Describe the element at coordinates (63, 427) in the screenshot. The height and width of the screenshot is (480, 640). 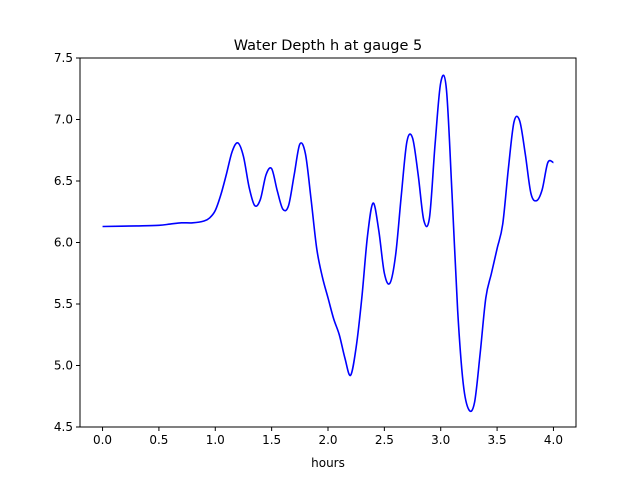
I see `y-tick-label: 4.5` at that location.